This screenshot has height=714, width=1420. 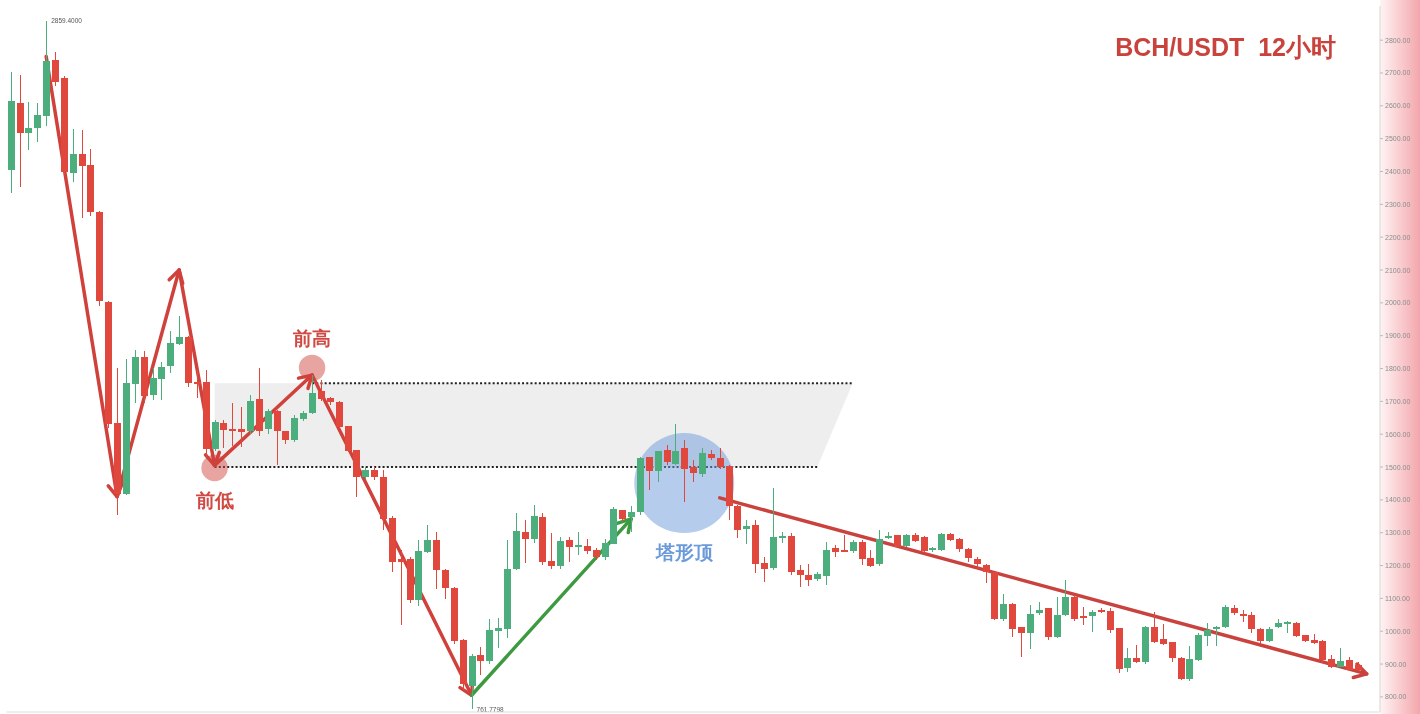 I want to click on series-label: 前低, so click(x=214, y=501).